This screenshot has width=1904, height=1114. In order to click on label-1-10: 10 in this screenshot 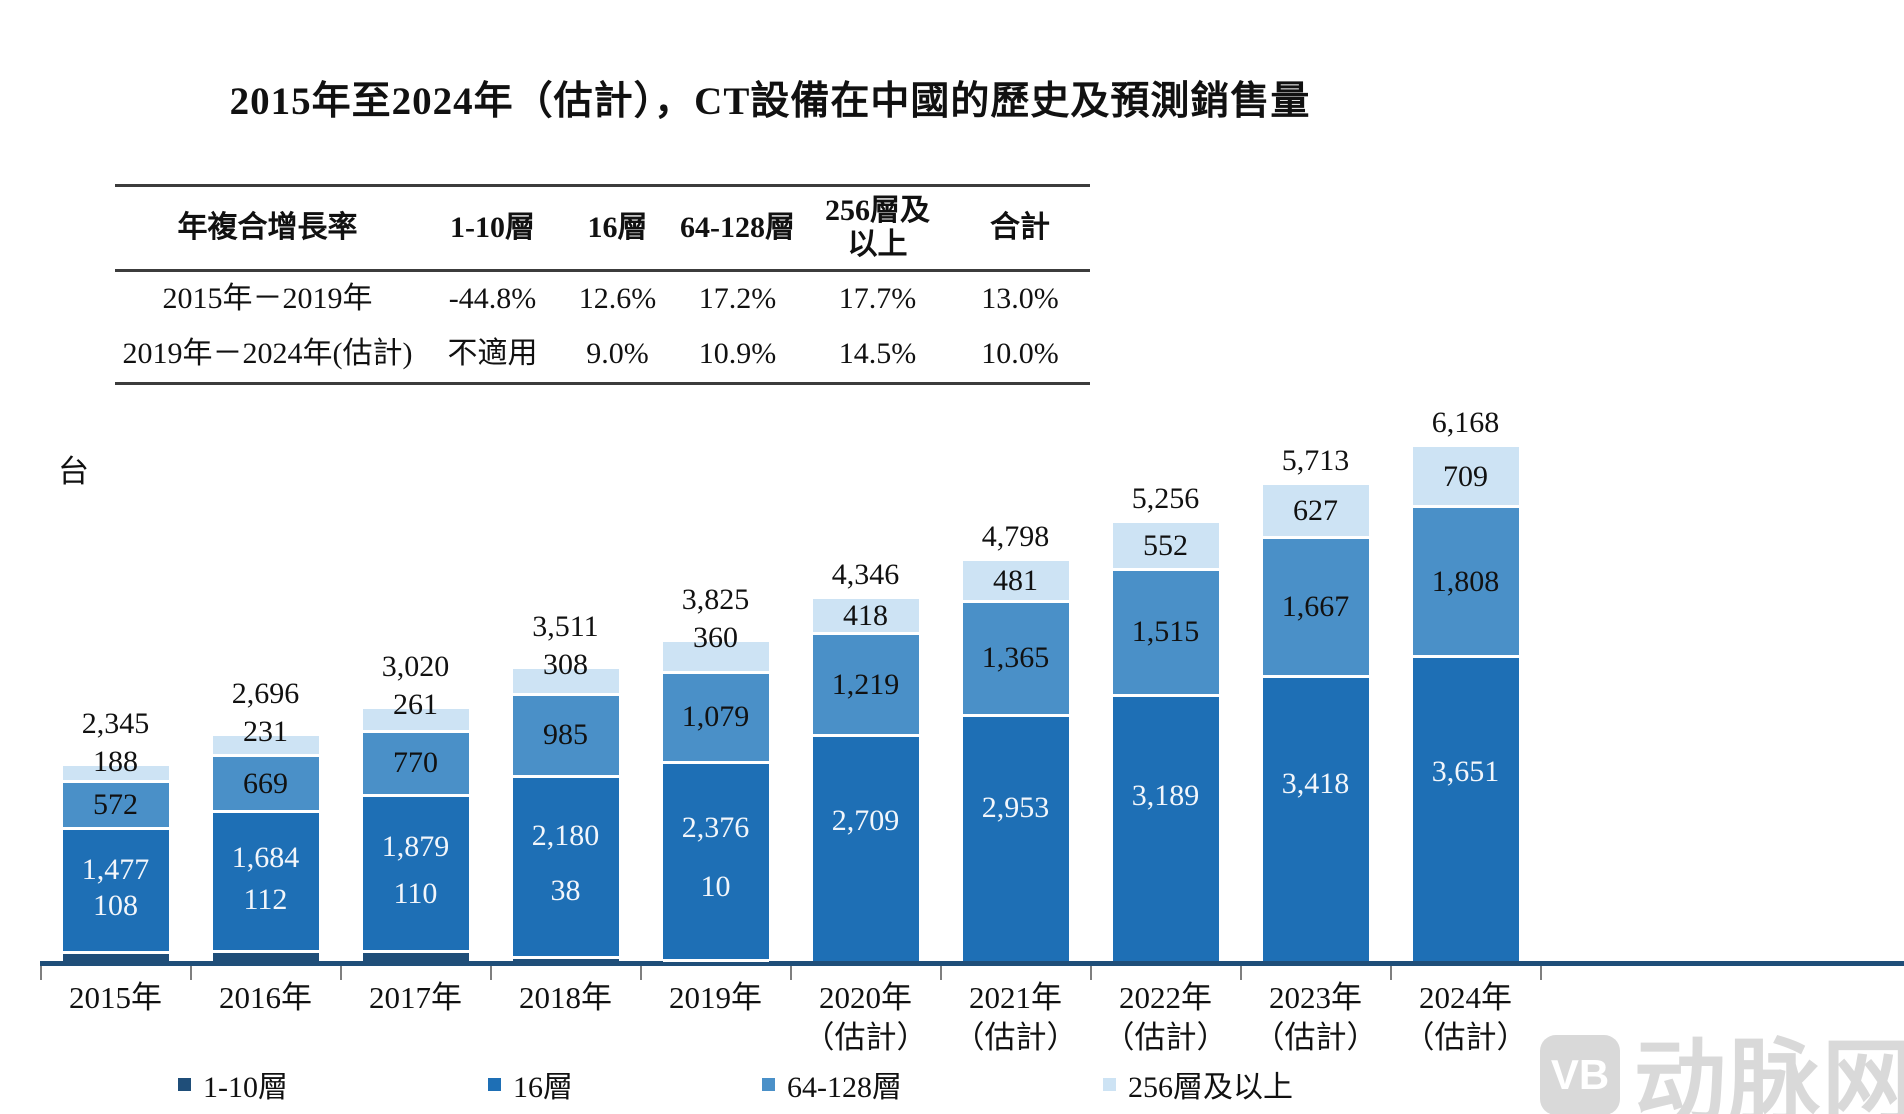, I will do `click(715, 886)`.